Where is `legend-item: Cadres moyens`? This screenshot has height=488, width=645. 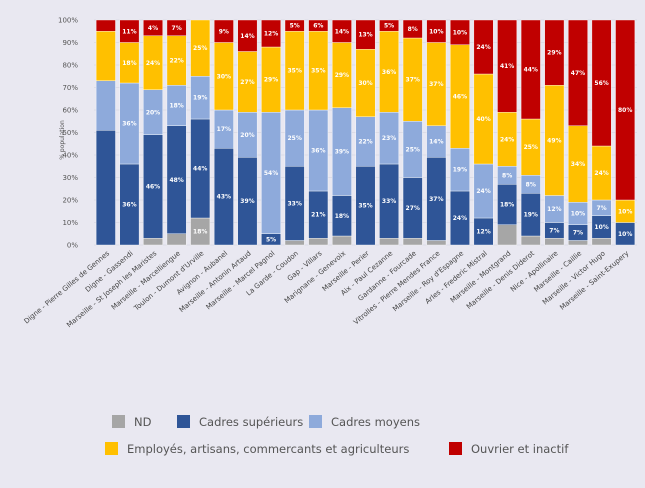 legend-item: Cadres moyens is located at coordinates (364, 422).